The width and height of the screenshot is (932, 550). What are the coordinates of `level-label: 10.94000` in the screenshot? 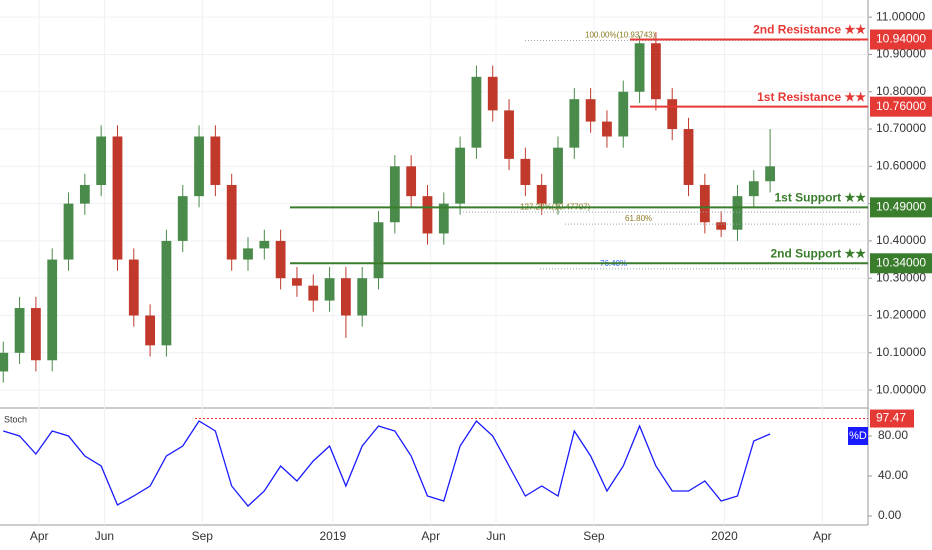 It's located at (901, 39).